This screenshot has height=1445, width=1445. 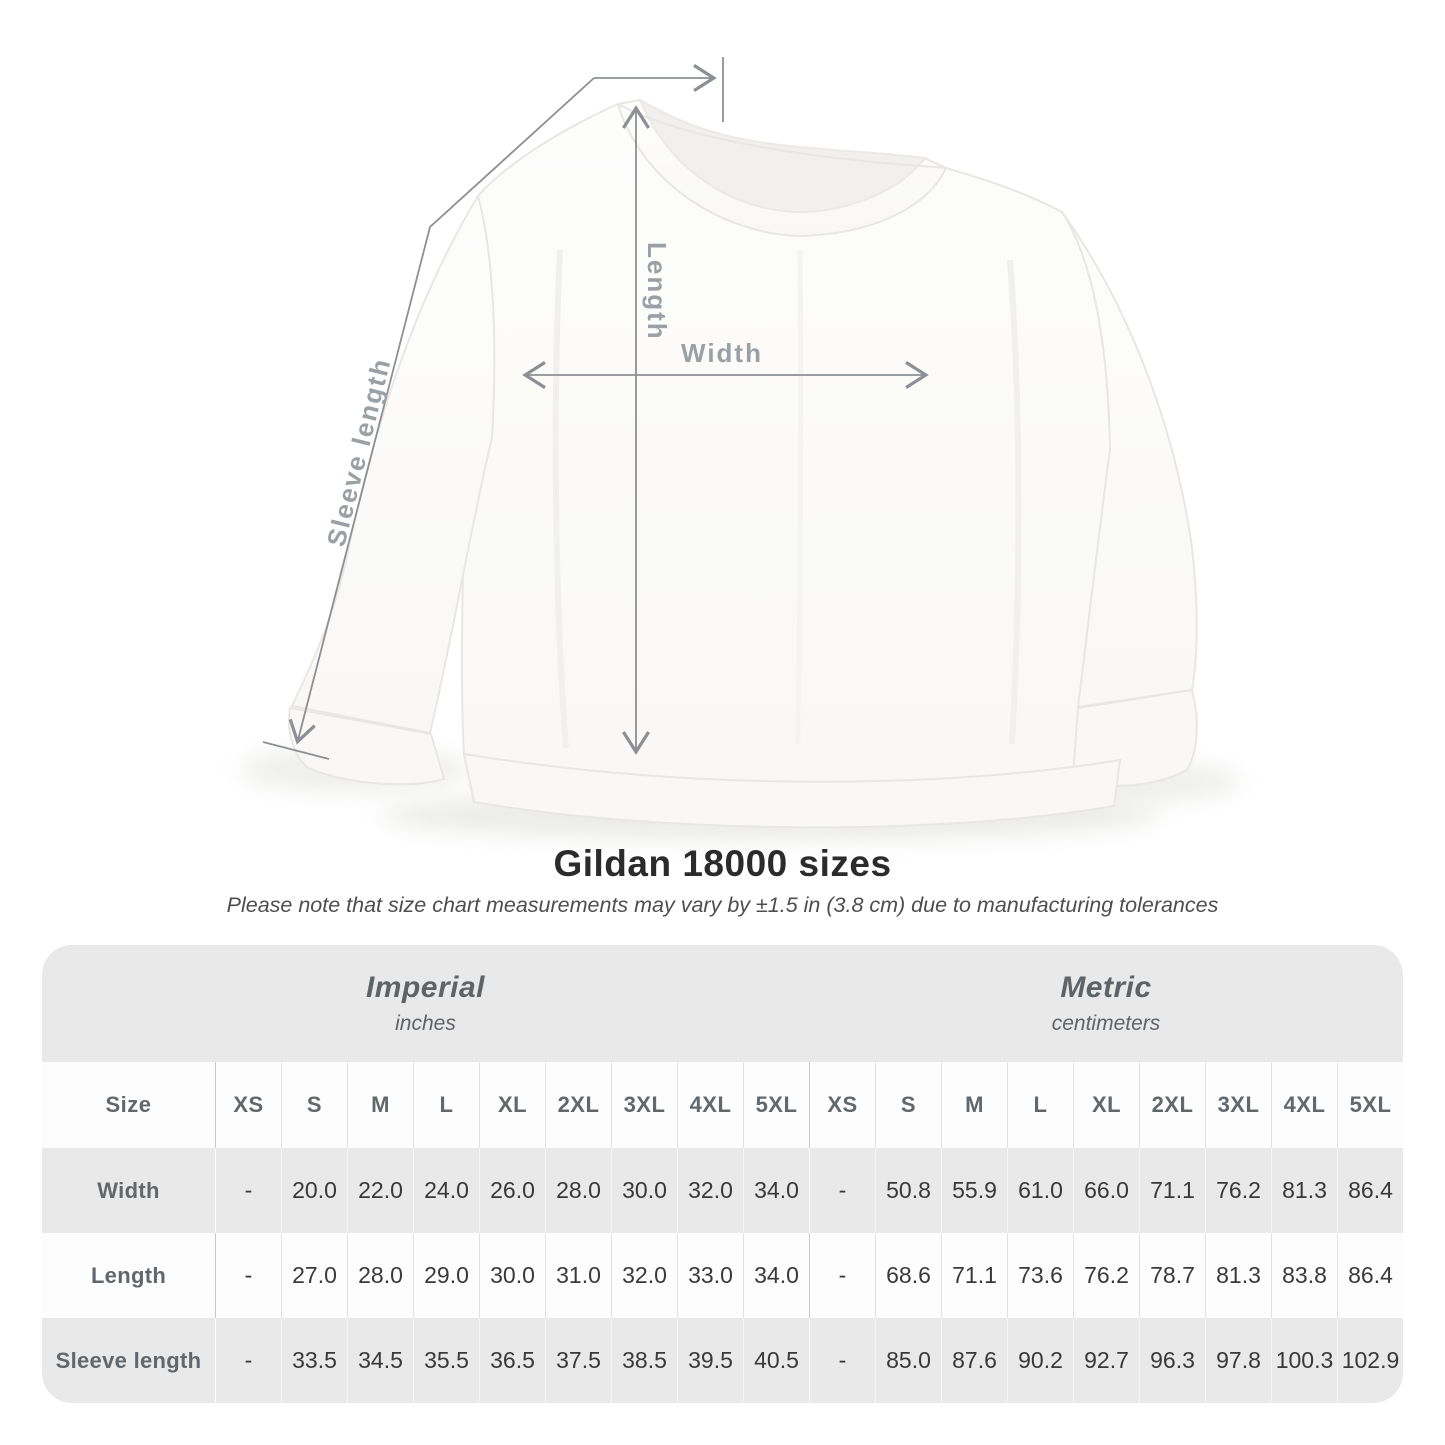 I want to click on size-value-cell: 40.5, so click(x=776, y=1360).